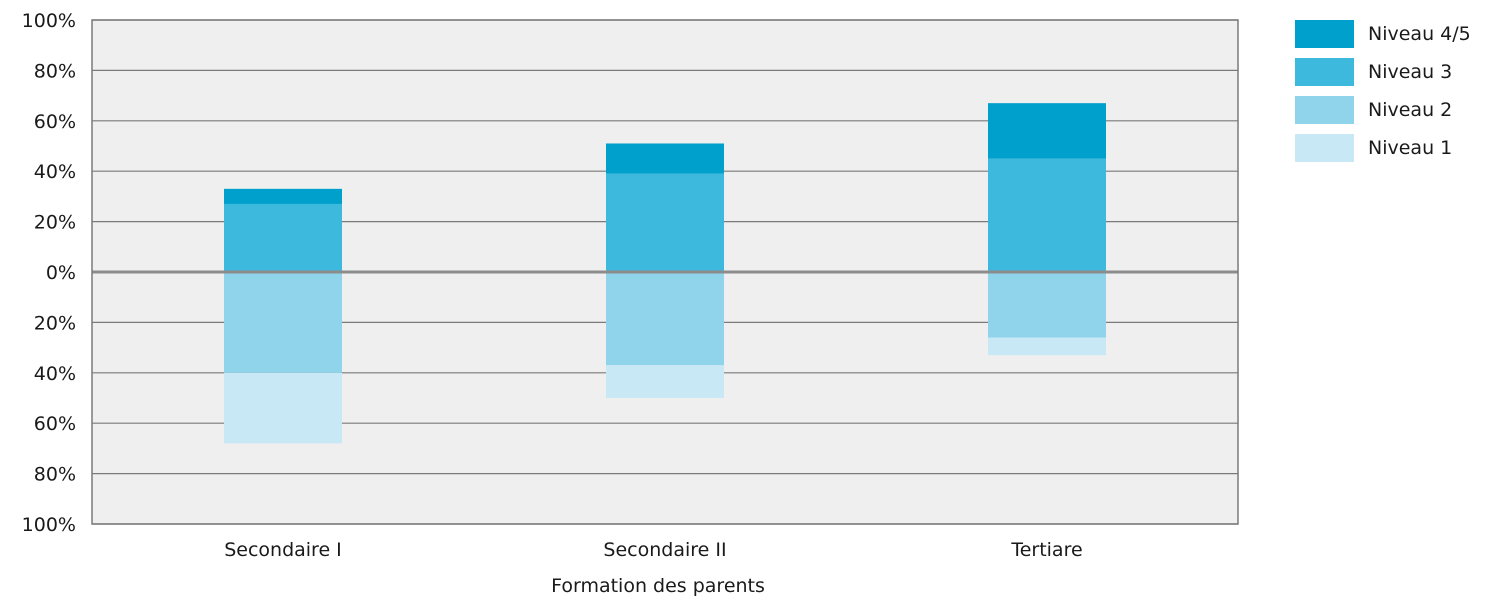  What do you see at coordinates (1410, 72) in the screenshot?
I see `legend-label: Niveau 3` at bounding box center [1410, 72].